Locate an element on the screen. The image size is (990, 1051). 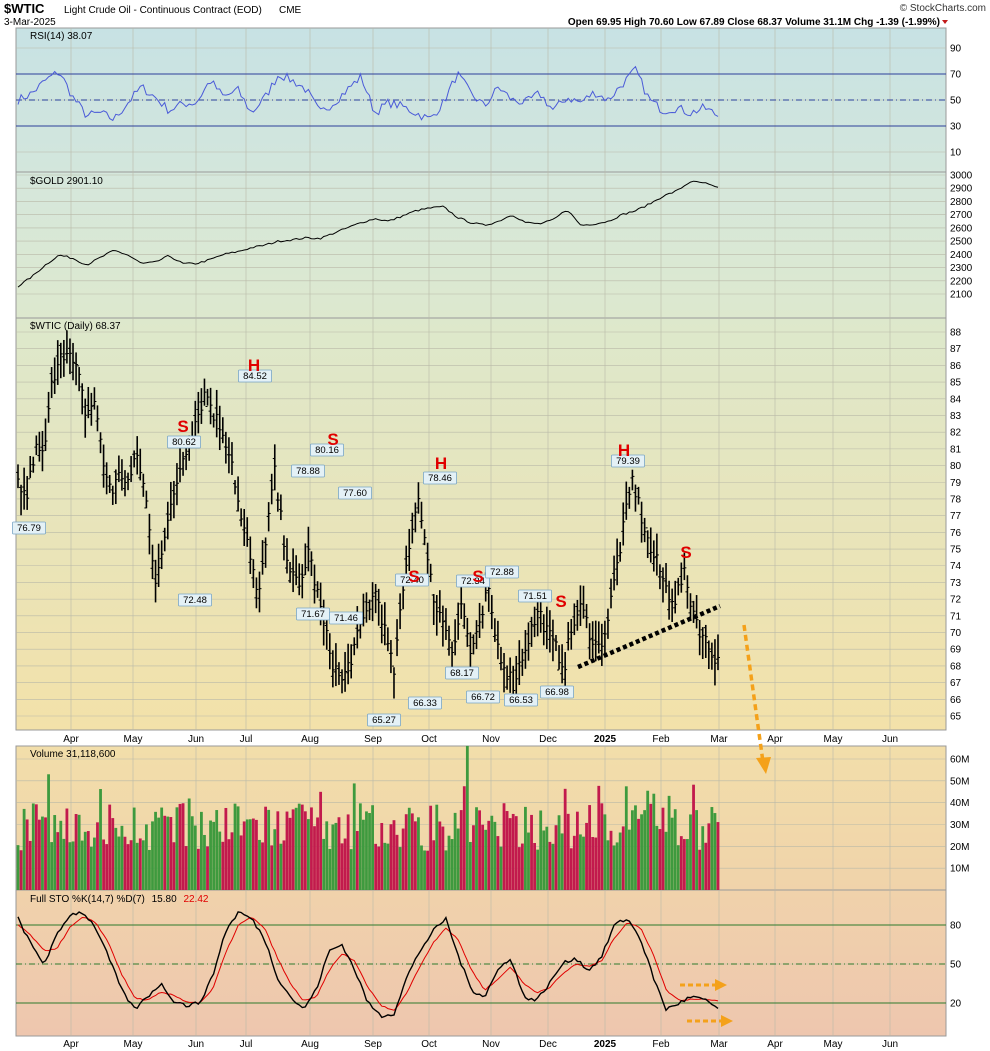
price-value-label: 76.79 is located at coordinates (29, 528).